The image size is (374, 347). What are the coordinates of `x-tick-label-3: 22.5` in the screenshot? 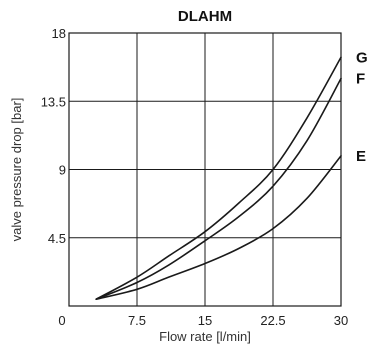 It's located at (272, 320).